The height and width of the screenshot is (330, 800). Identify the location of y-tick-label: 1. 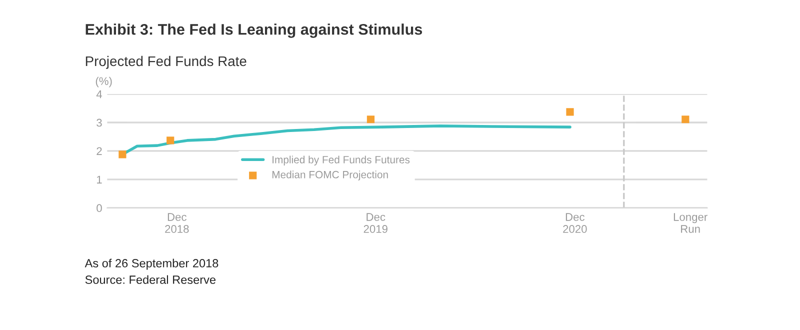
(99, 180).